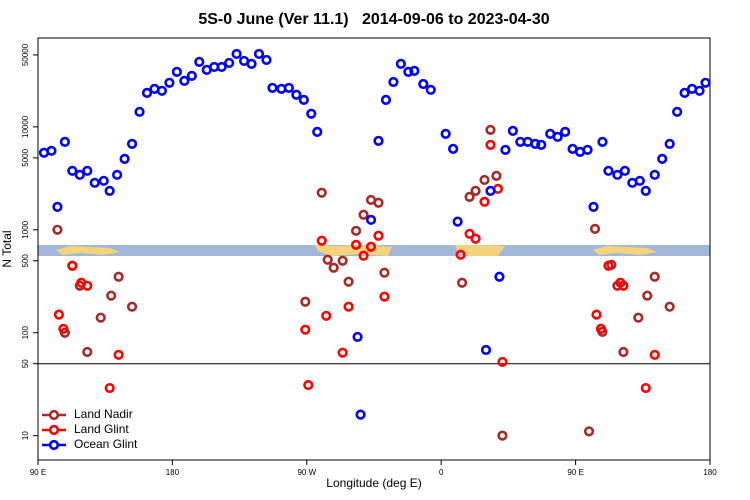  I want to click on y-tick-label: 1000, so click(25, 229).